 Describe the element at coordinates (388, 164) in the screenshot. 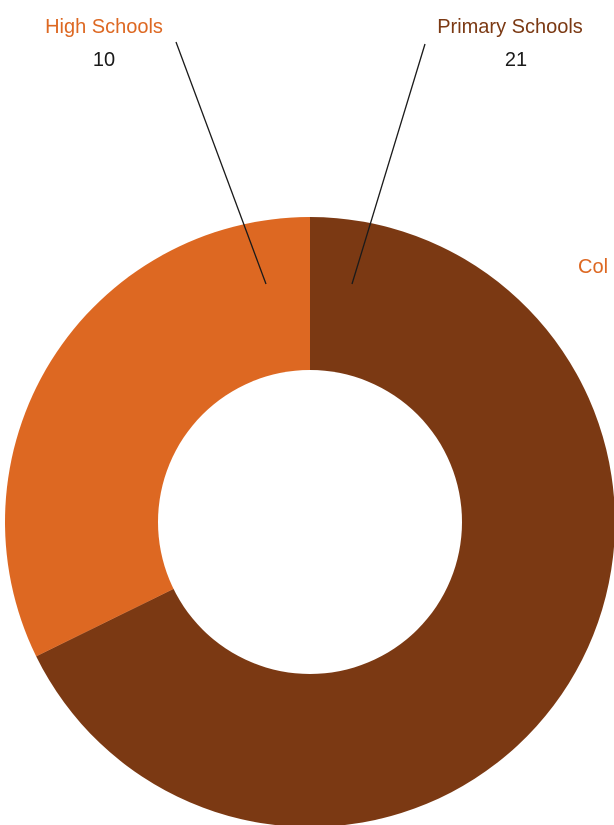

I see `leader-line-primary-schools` at that location.